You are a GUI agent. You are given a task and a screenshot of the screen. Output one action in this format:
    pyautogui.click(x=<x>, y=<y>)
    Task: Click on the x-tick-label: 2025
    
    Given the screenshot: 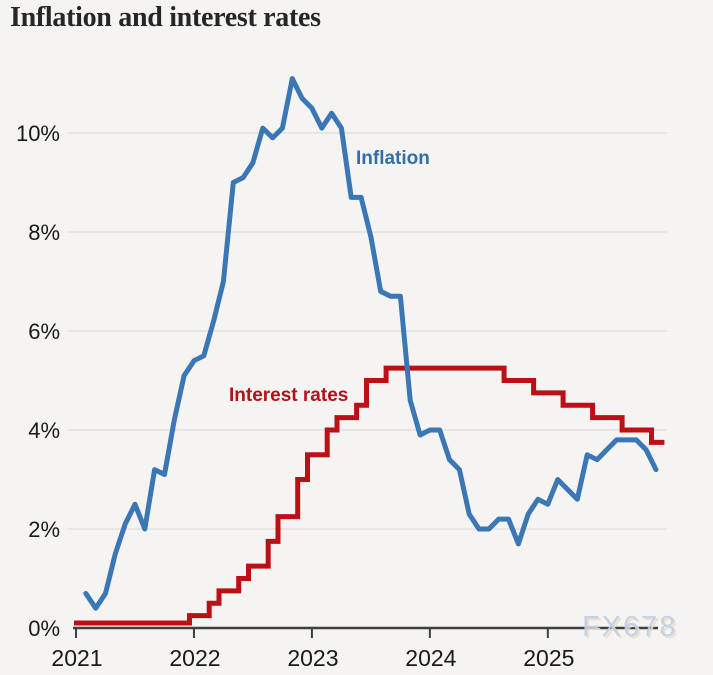 What is the action you would take?
    pyautogui.click(x=548, y=658)
    